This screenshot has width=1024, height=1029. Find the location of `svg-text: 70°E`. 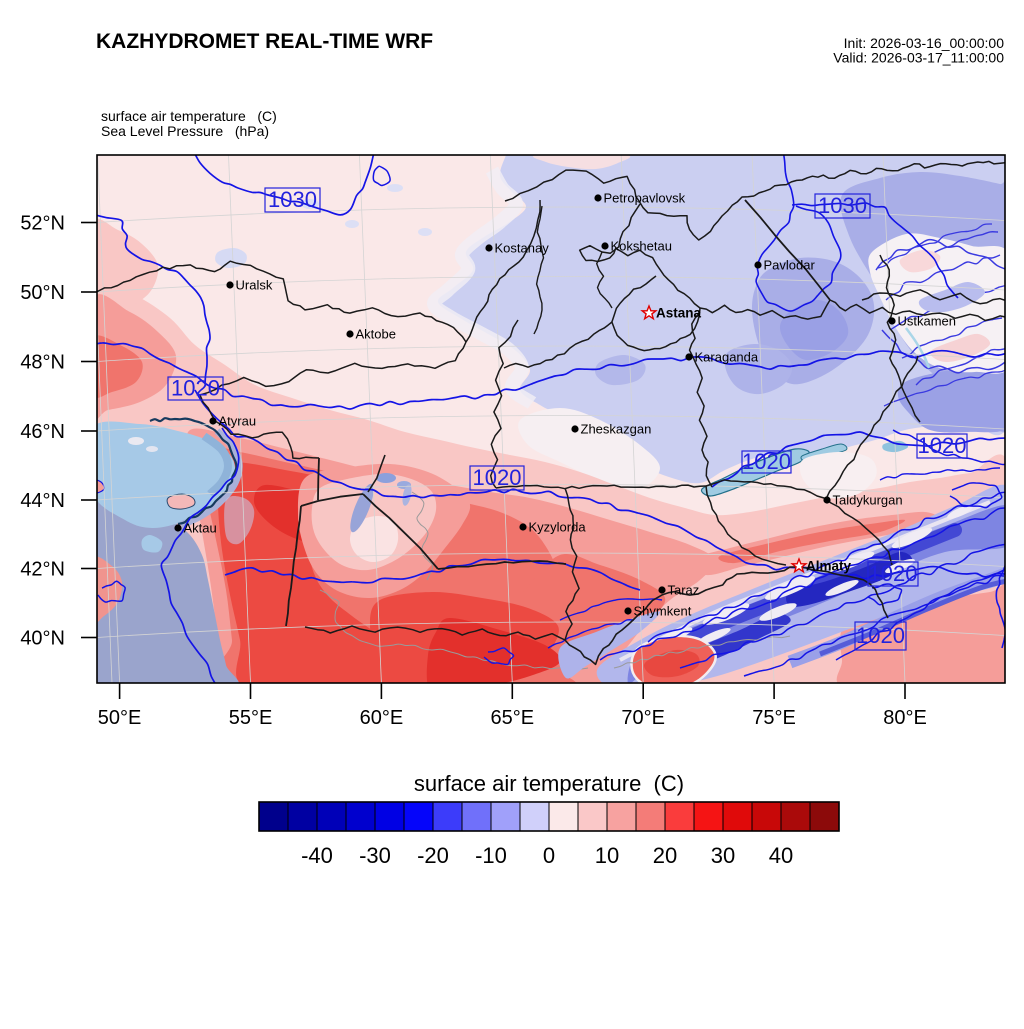

svg-text: 70°E is located at coordinates (643, 718).